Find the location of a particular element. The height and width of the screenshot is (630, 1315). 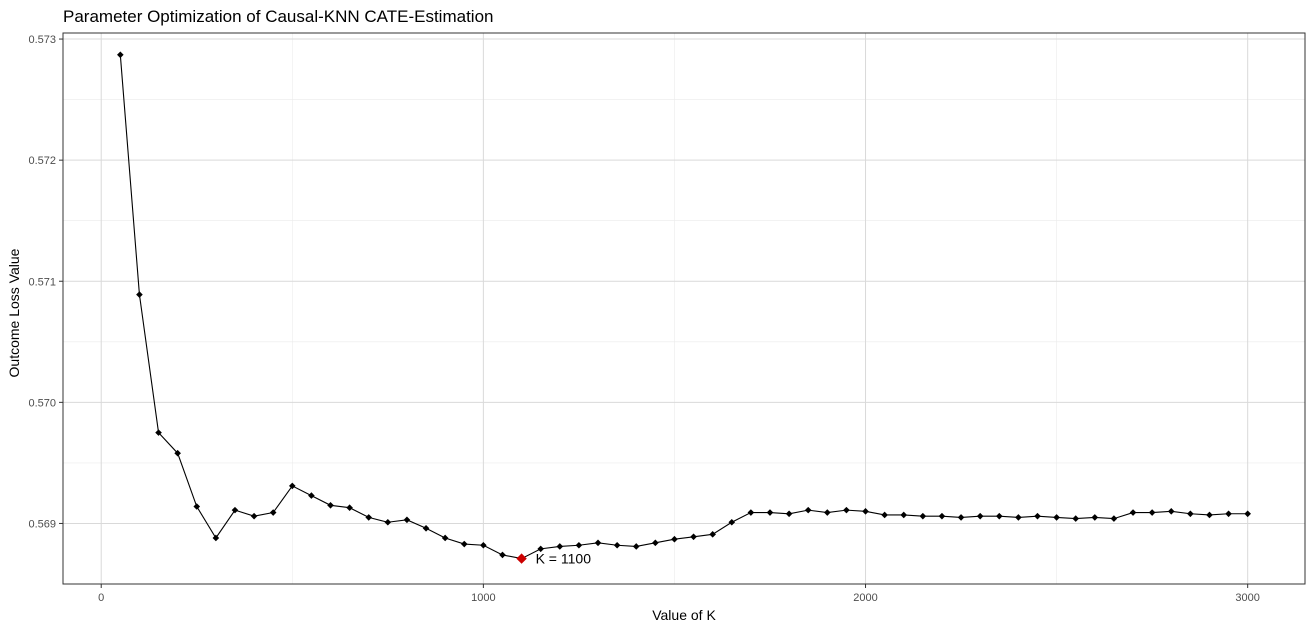

x-tick-label: 2000 is located at coordinates (865, 598).